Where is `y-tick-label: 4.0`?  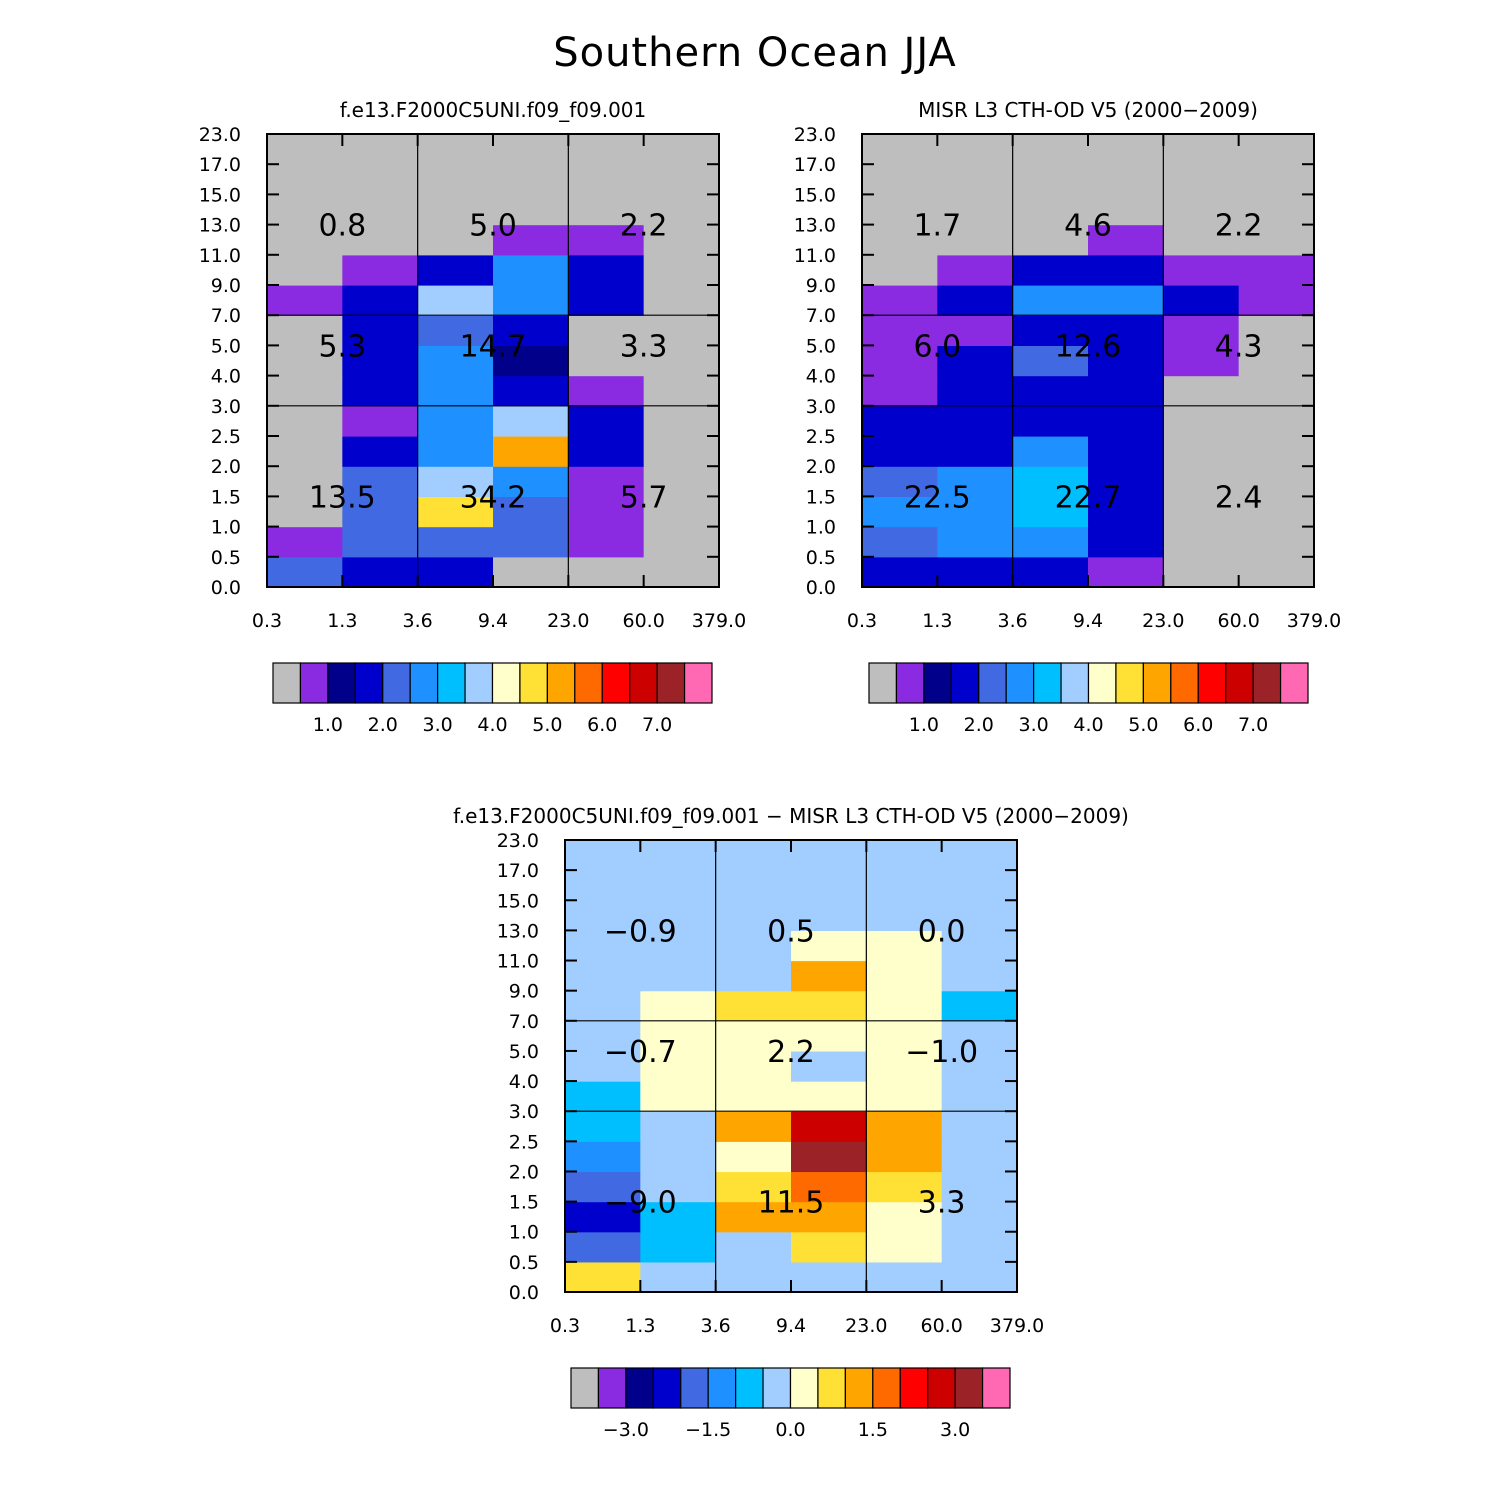
y-tick-label: 4.0 is located at coordinates (226, 377).